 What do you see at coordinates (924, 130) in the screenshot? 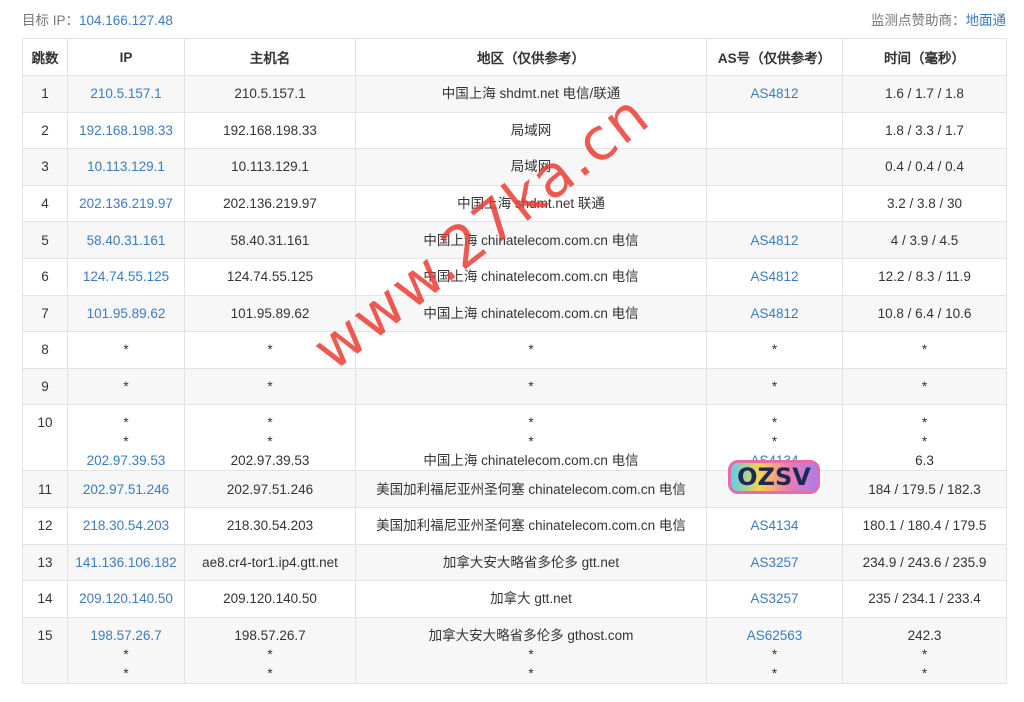
I see `time-cell: 1.8 / 3.3 / 1.7` at bounding box center [924, 130].